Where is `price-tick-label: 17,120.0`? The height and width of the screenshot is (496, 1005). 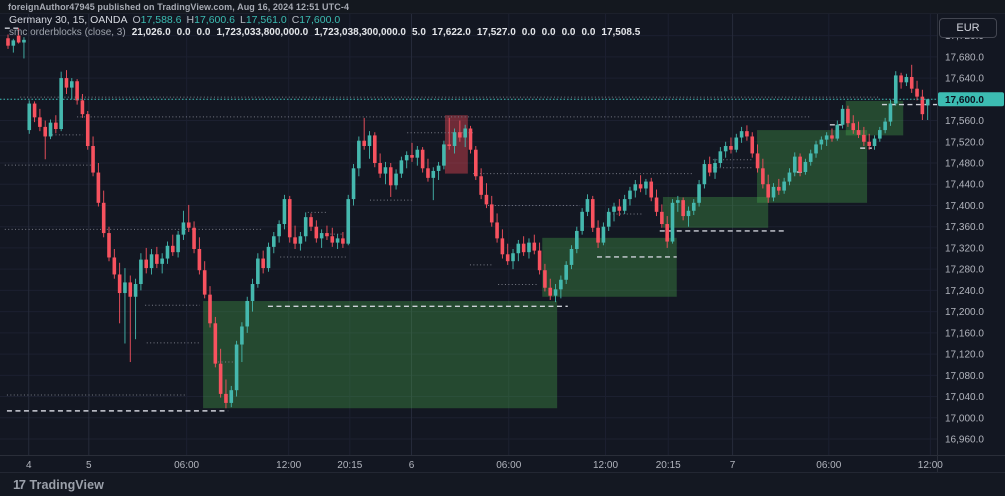 price-tick-label: 17,120.0 is located at coordinates (964, 355).